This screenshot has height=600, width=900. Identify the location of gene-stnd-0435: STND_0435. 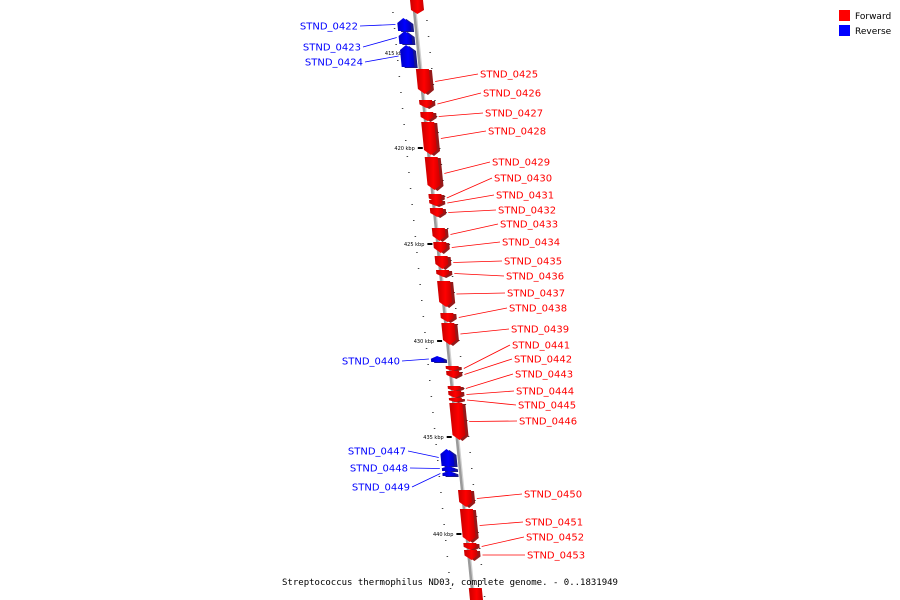
(498, 263).